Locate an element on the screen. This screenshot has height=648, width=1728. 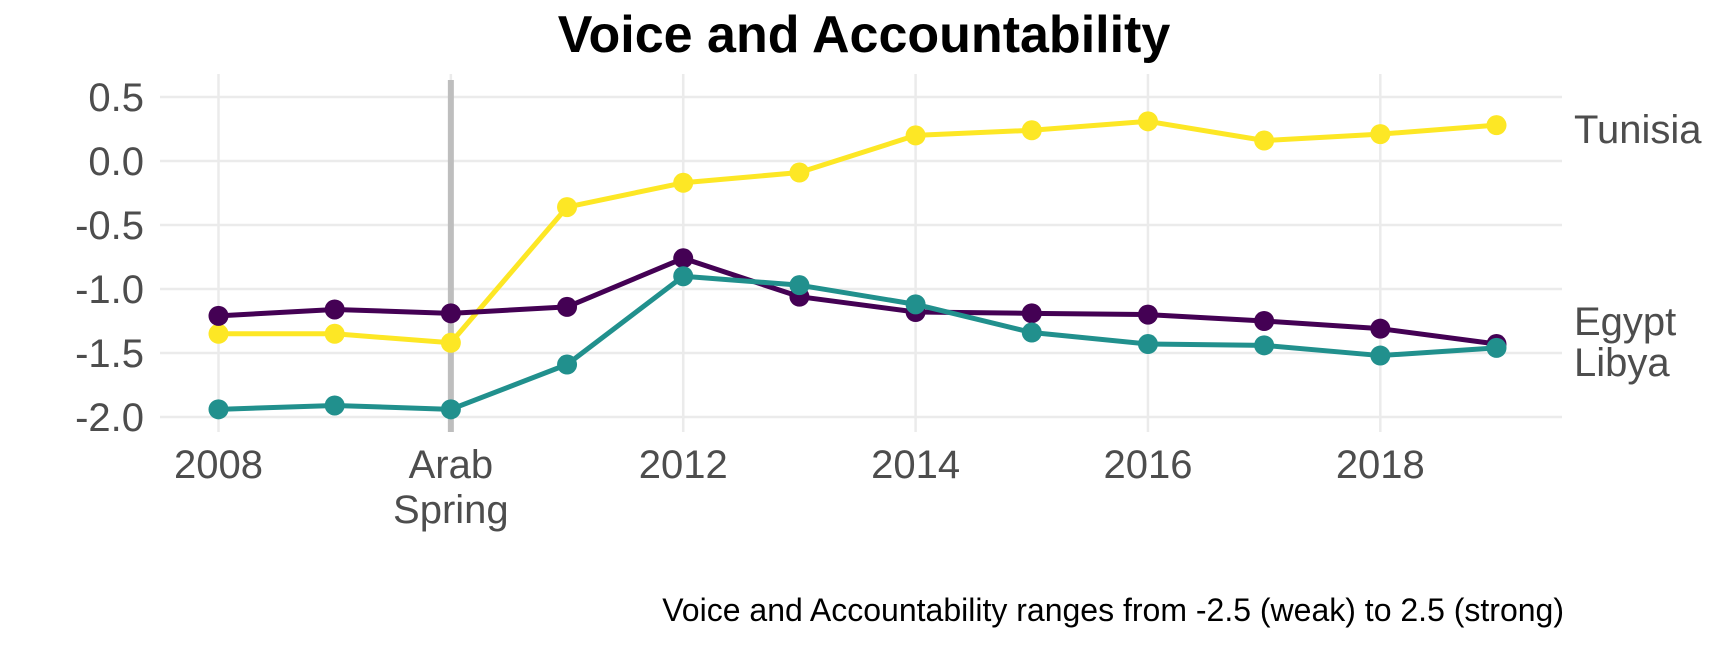
x-tick-label: 2008 is located at coordinates (218, 465).